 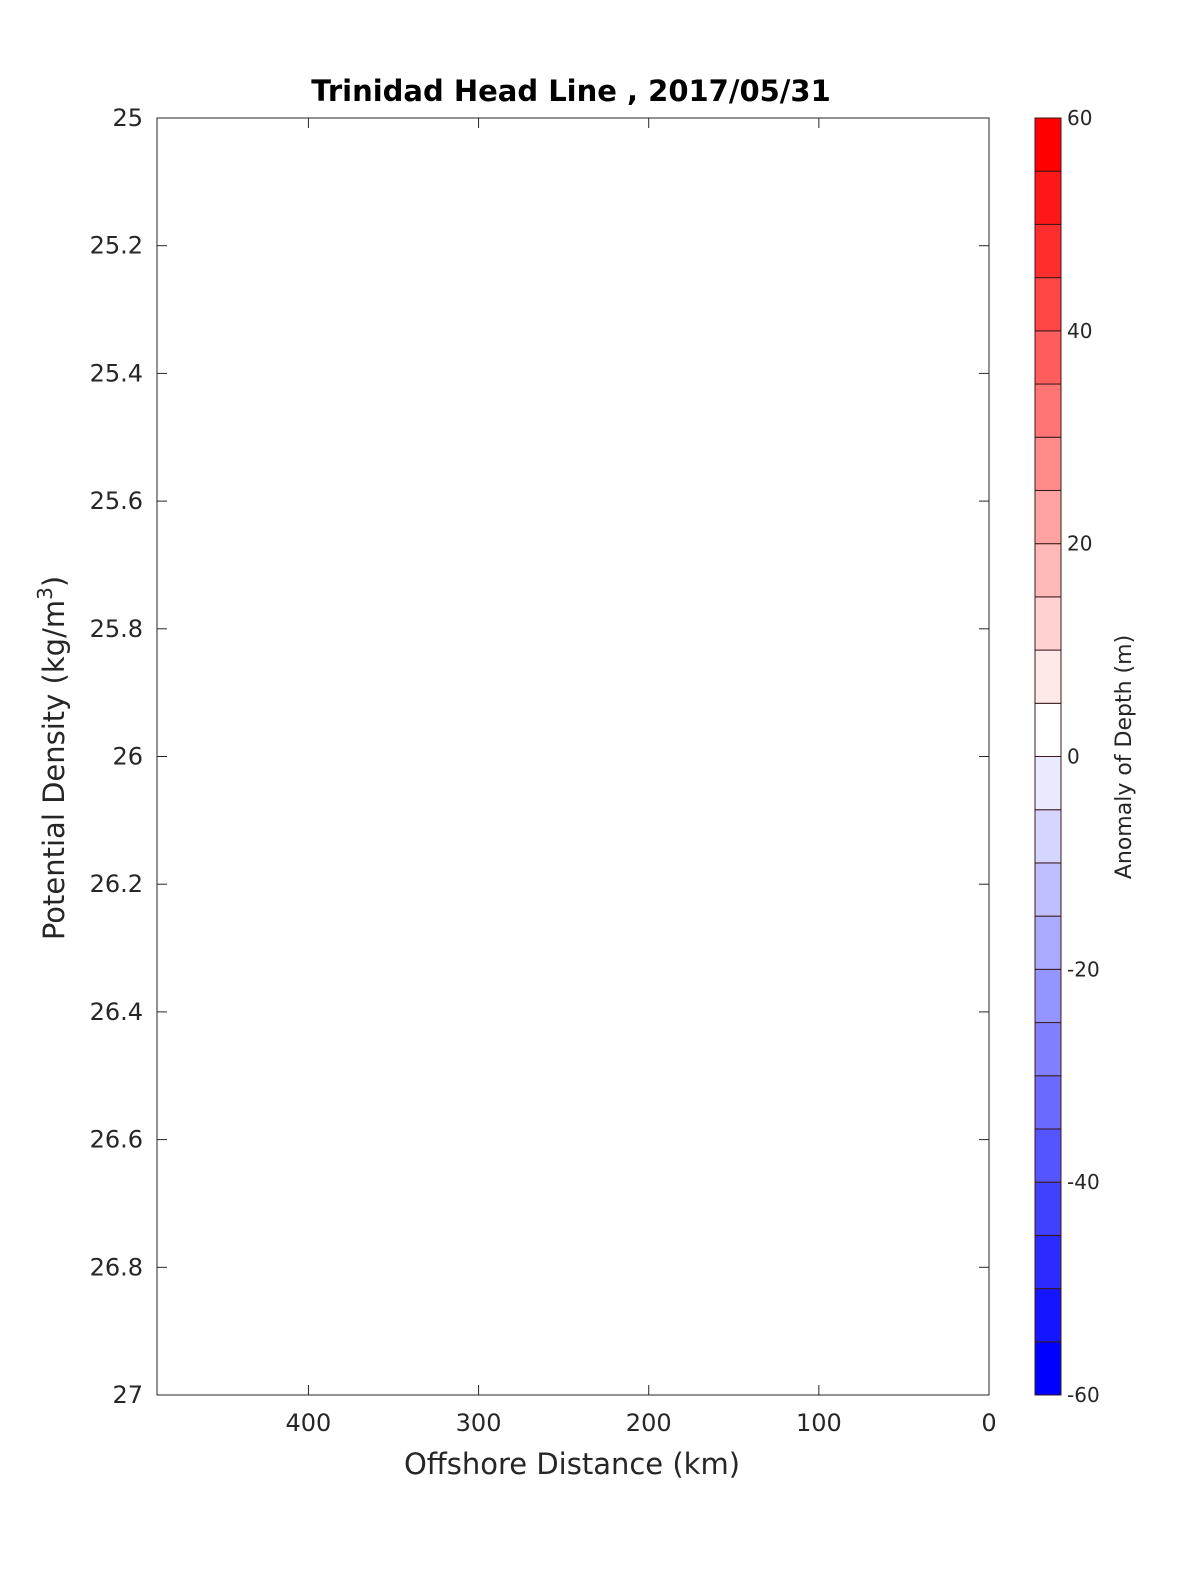 I want to click on y-axis-label-end: ), so click(x=54, y=581).